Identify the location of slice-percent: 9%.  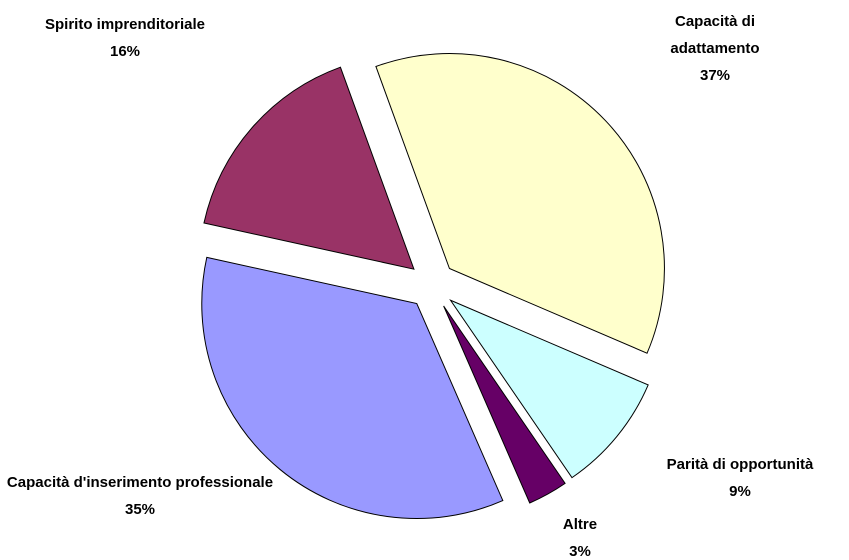
(740, 491).